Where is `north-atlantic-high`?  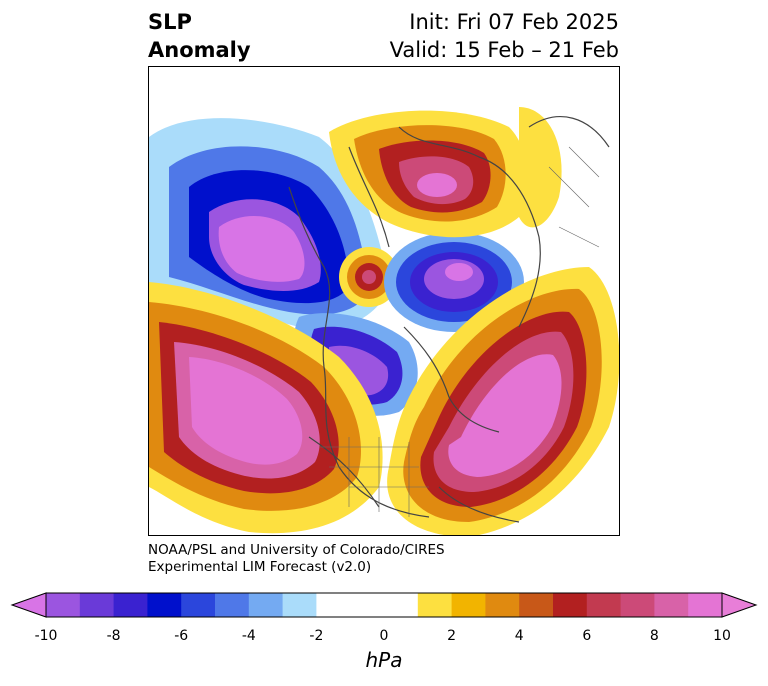
north-atlantic-high is located at coordinates (503, 401).